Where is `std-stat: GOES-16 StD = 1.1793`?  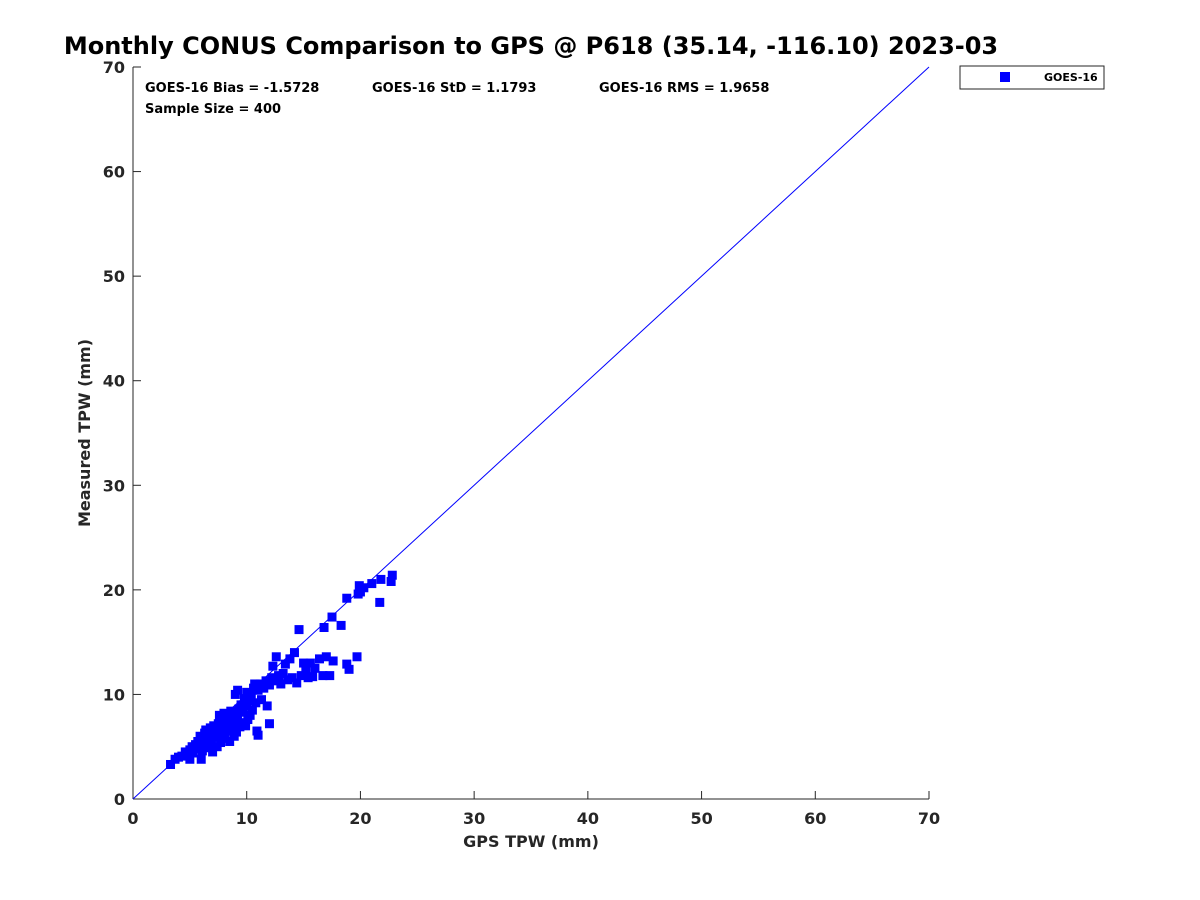 std-stat: GOES-16 StD = 1.1793 is located at coordinates (454, 88).